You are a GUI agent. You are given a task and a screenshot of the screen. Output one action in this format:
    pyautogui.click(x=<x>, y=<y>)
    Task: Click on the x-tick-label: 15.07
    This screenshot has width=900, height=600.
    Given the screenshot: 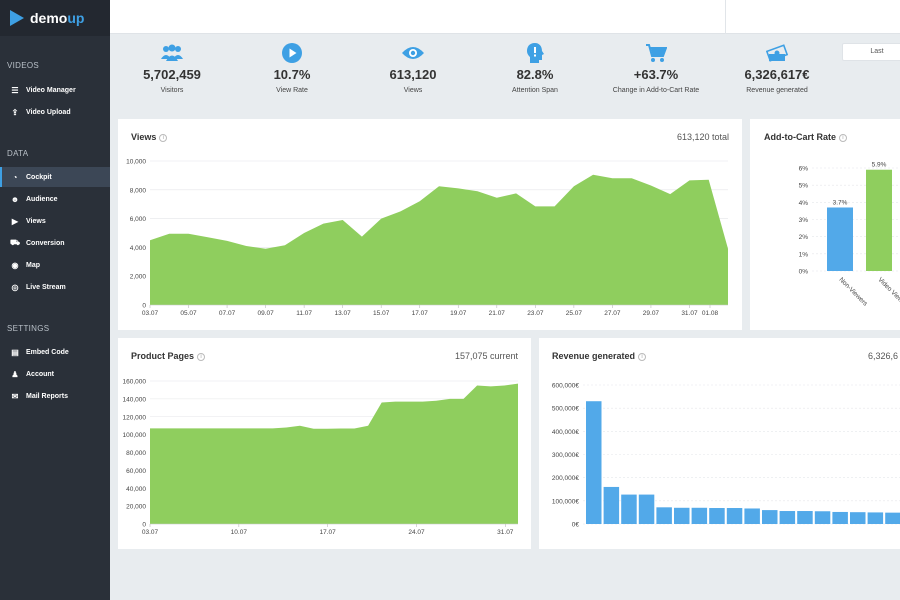 What is the action you would take?
    pyautogui.click(x=381, y=313)
    